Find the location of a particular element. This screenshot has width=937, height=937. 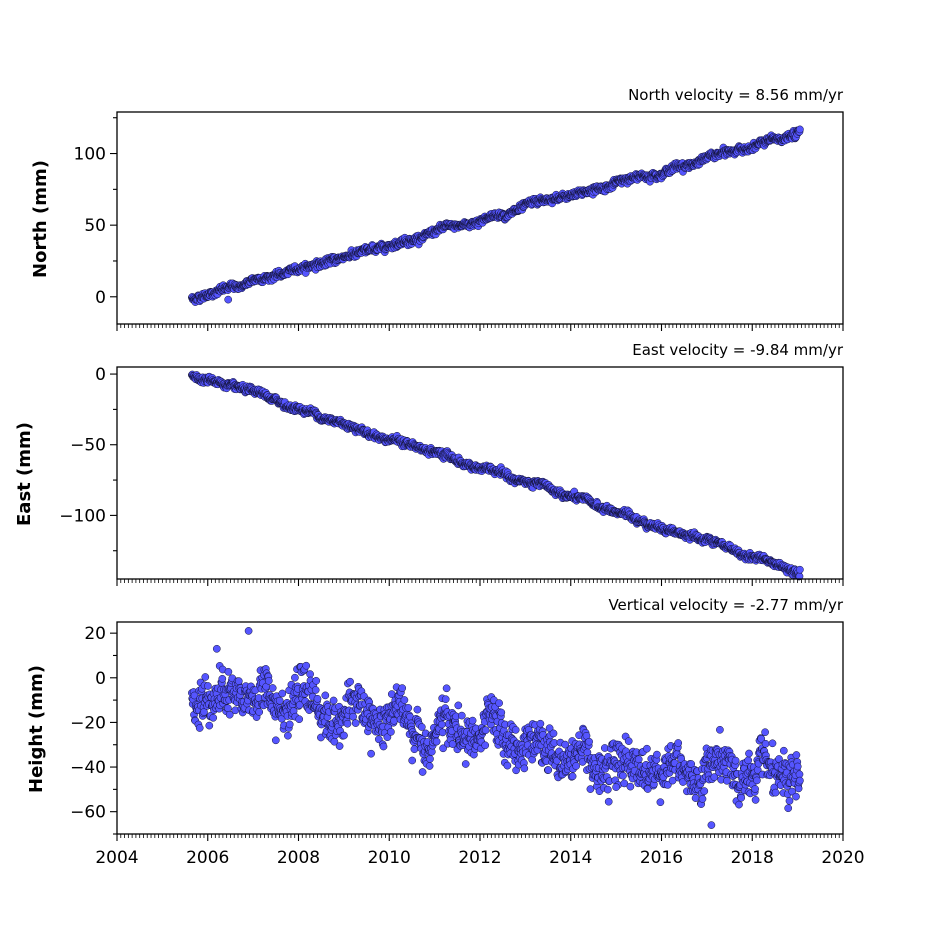

north-x-ticks is located at coordinates (480, 327).